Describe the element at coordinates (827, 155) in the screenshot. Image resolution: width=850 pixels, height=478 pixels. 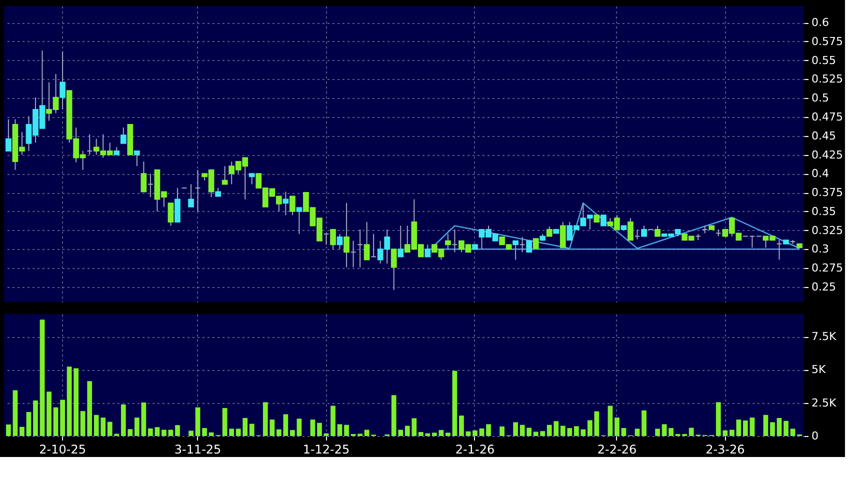
I see `y-tick-label: 0.425` at that location.